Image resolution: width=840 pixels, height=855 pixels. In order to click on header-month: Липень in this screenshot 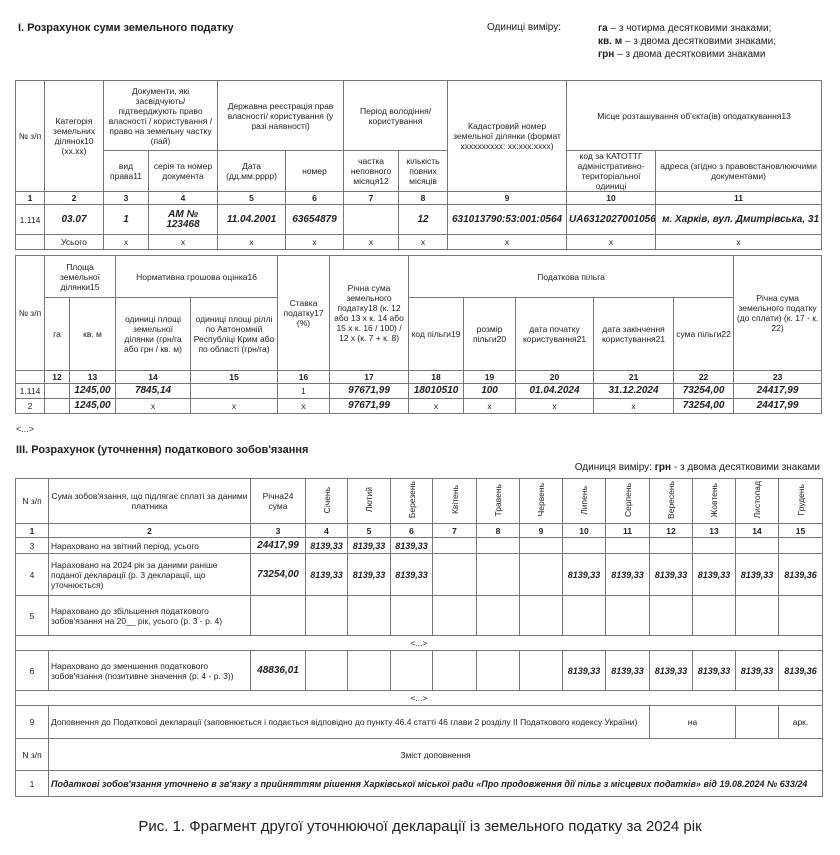, I will do `click(584, 501)`.